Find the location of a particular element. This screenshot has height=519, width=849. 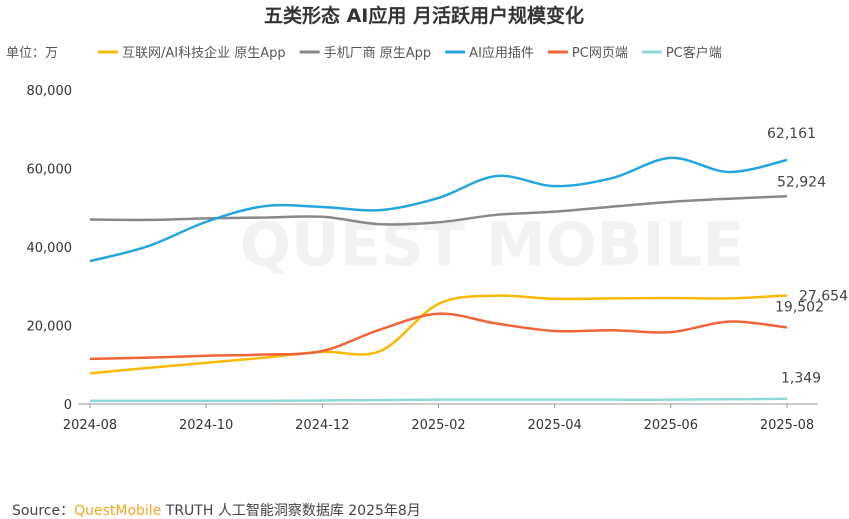

y-tick-label: 20,000 is located at coordinates (50, 327).